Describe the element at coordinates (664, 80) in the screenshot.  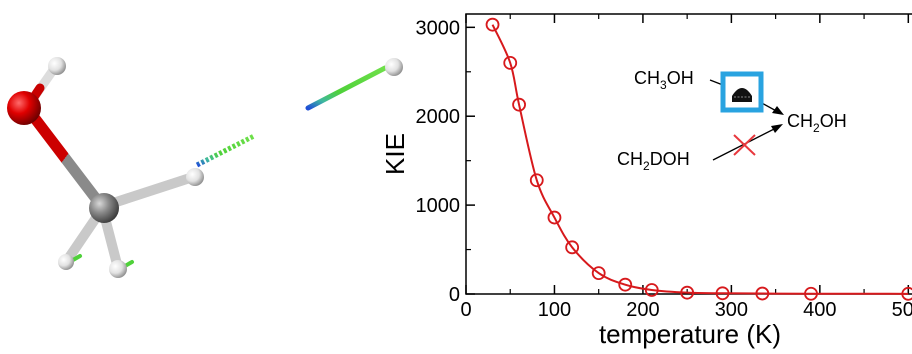
I see `reactant-ch3oh-label: CH3OH` at that location.